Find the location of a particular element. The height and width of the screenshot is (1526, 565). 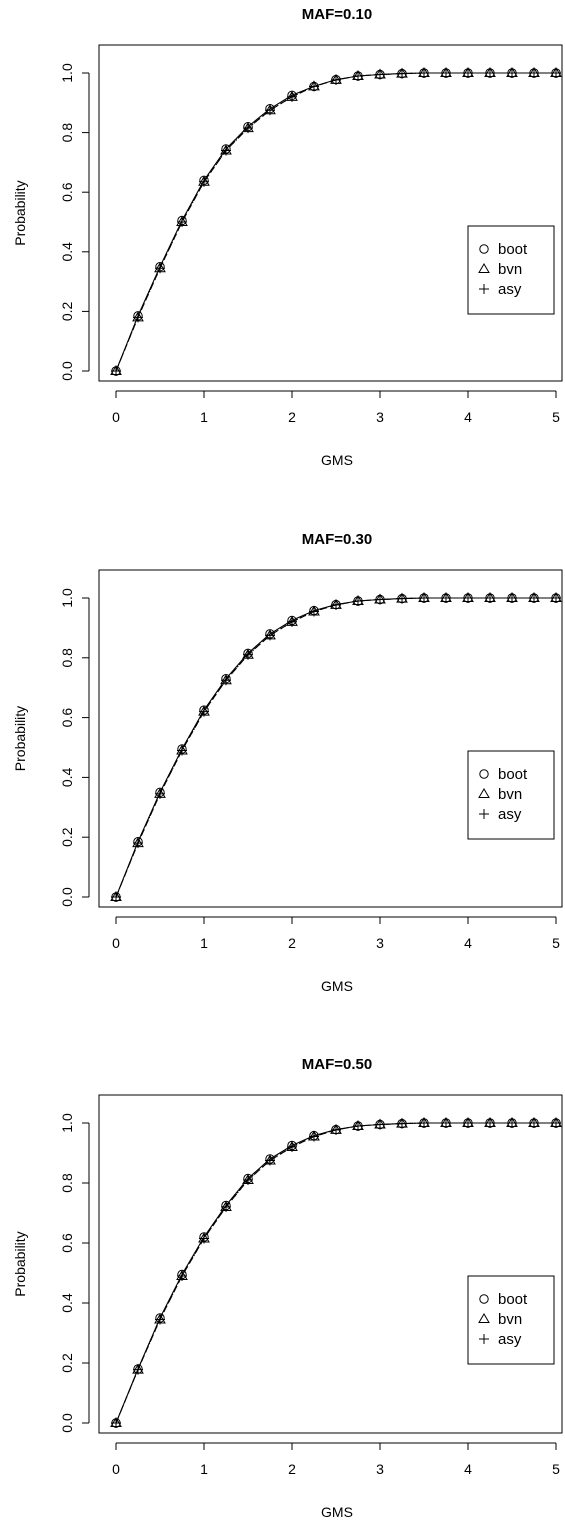

y-tick-label: 1.0 is located at coordinates (67, 598).